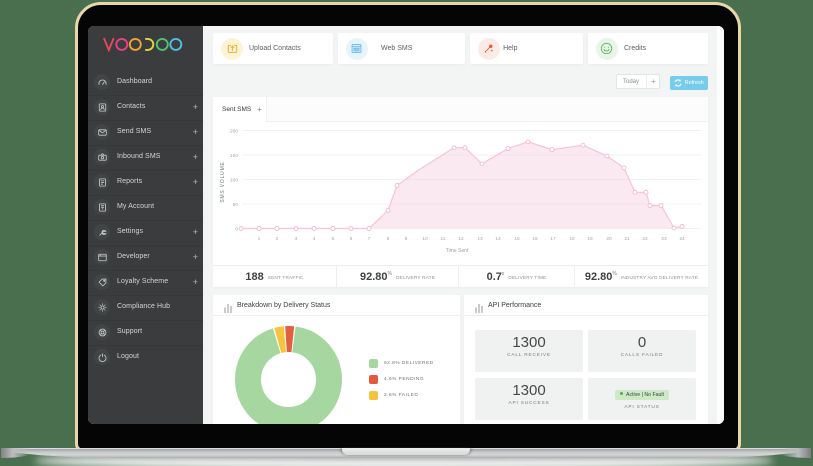 The height and width of the screenshot is (466, 813). What do you see at coordinates (590, 239) in the screenshot?
I see `svg-text: 19` at bounding box center [590, 239].